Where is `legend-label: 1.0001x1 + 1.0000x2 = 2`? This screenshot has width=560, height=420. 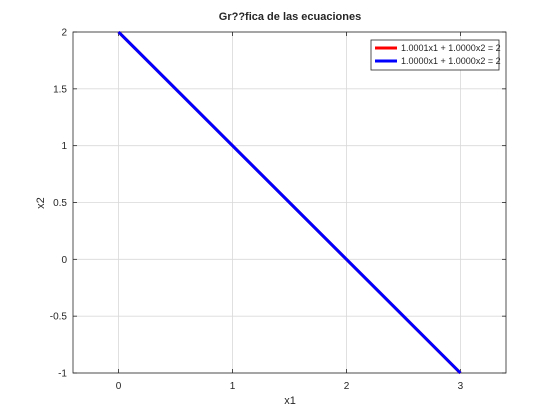
legend-label: 1.0001x1 + 1.0000x2 = 2 is located at coordinates (451, 48).